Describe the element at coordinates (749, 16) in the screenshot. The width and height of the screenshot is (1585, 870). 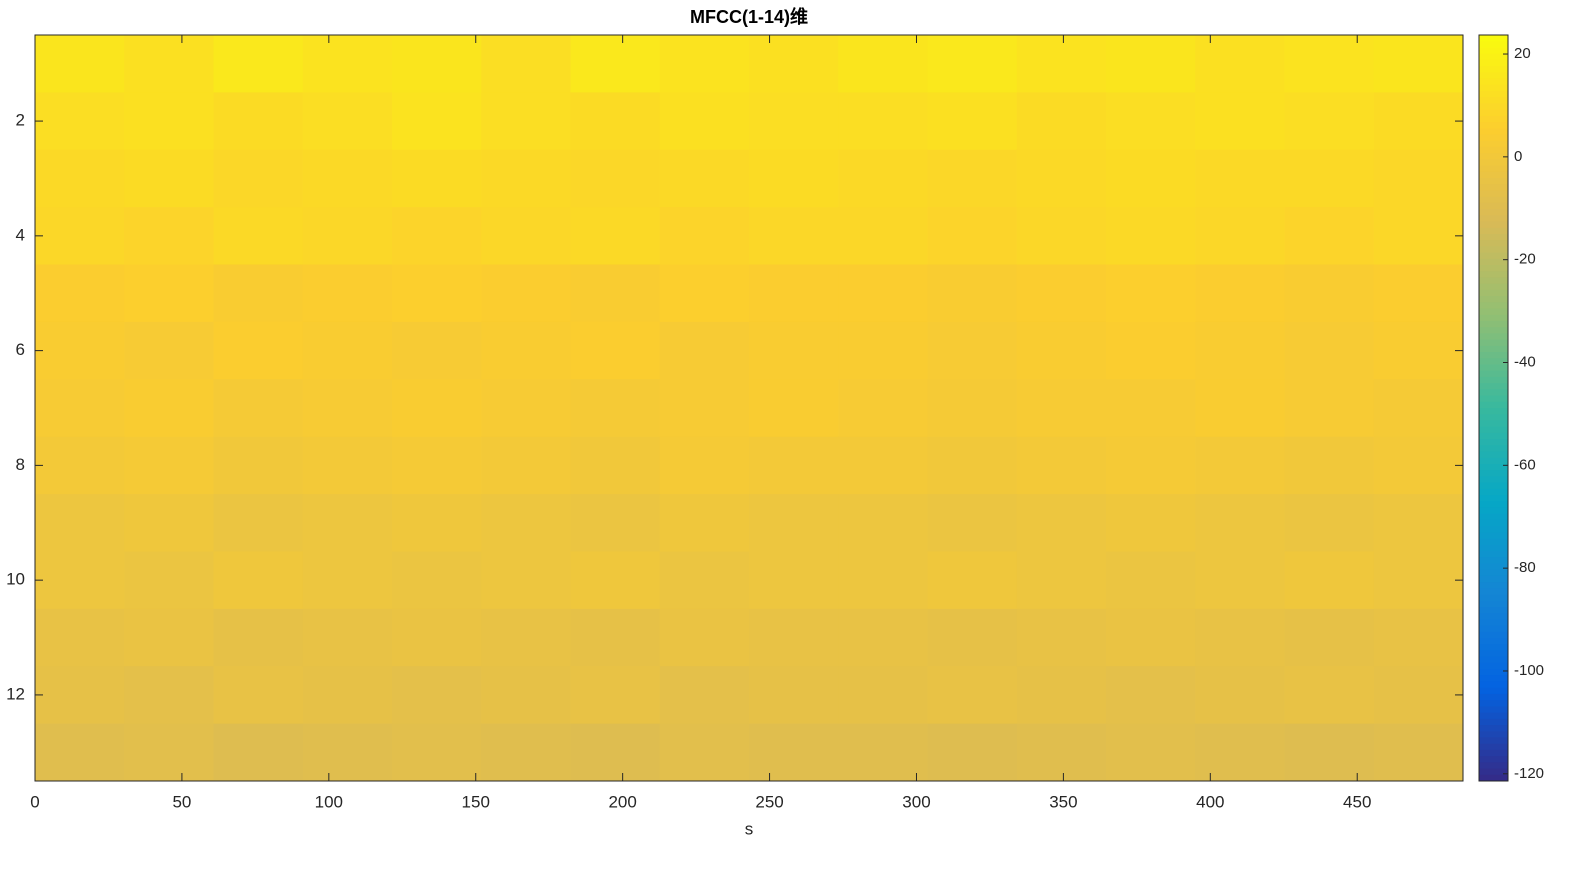
I see `chart-title: MFCC(1-14)维` at that location.